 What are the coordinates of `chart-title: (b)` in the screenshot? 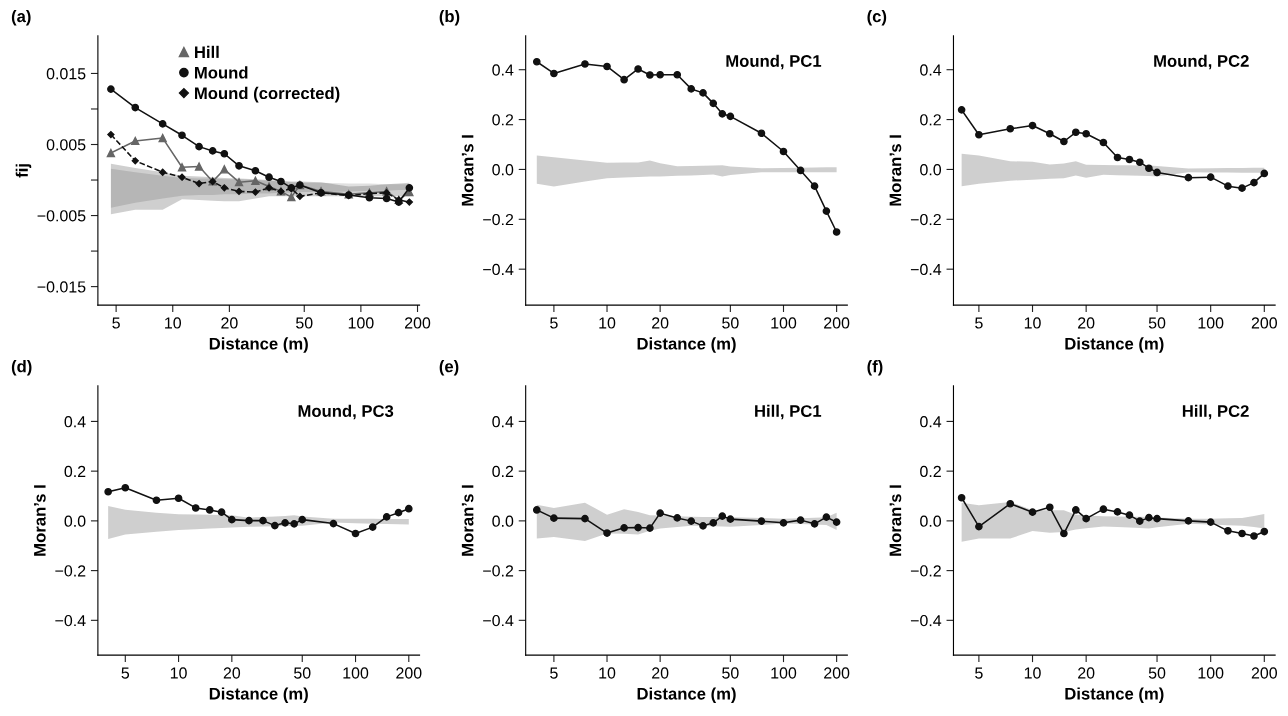 It's located at (449, 18).